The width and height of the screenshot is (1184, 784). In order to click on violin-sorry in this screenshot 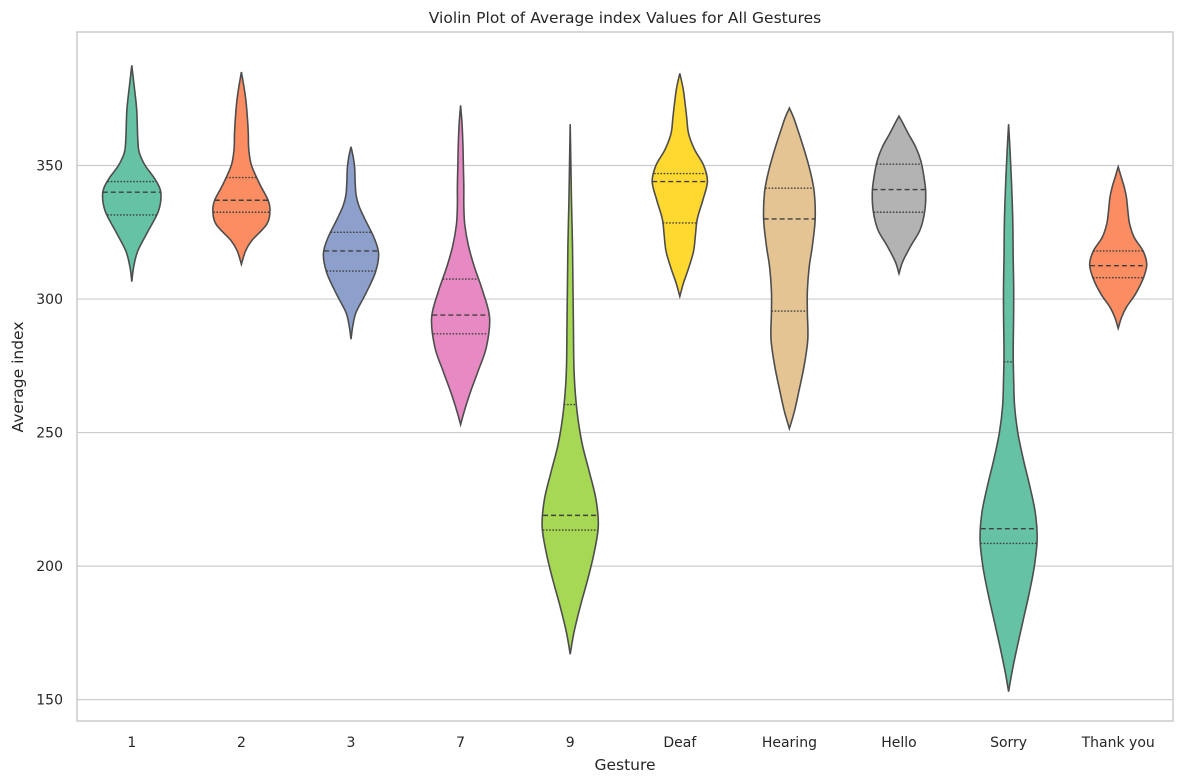, I will do `click(1008, 408)`.